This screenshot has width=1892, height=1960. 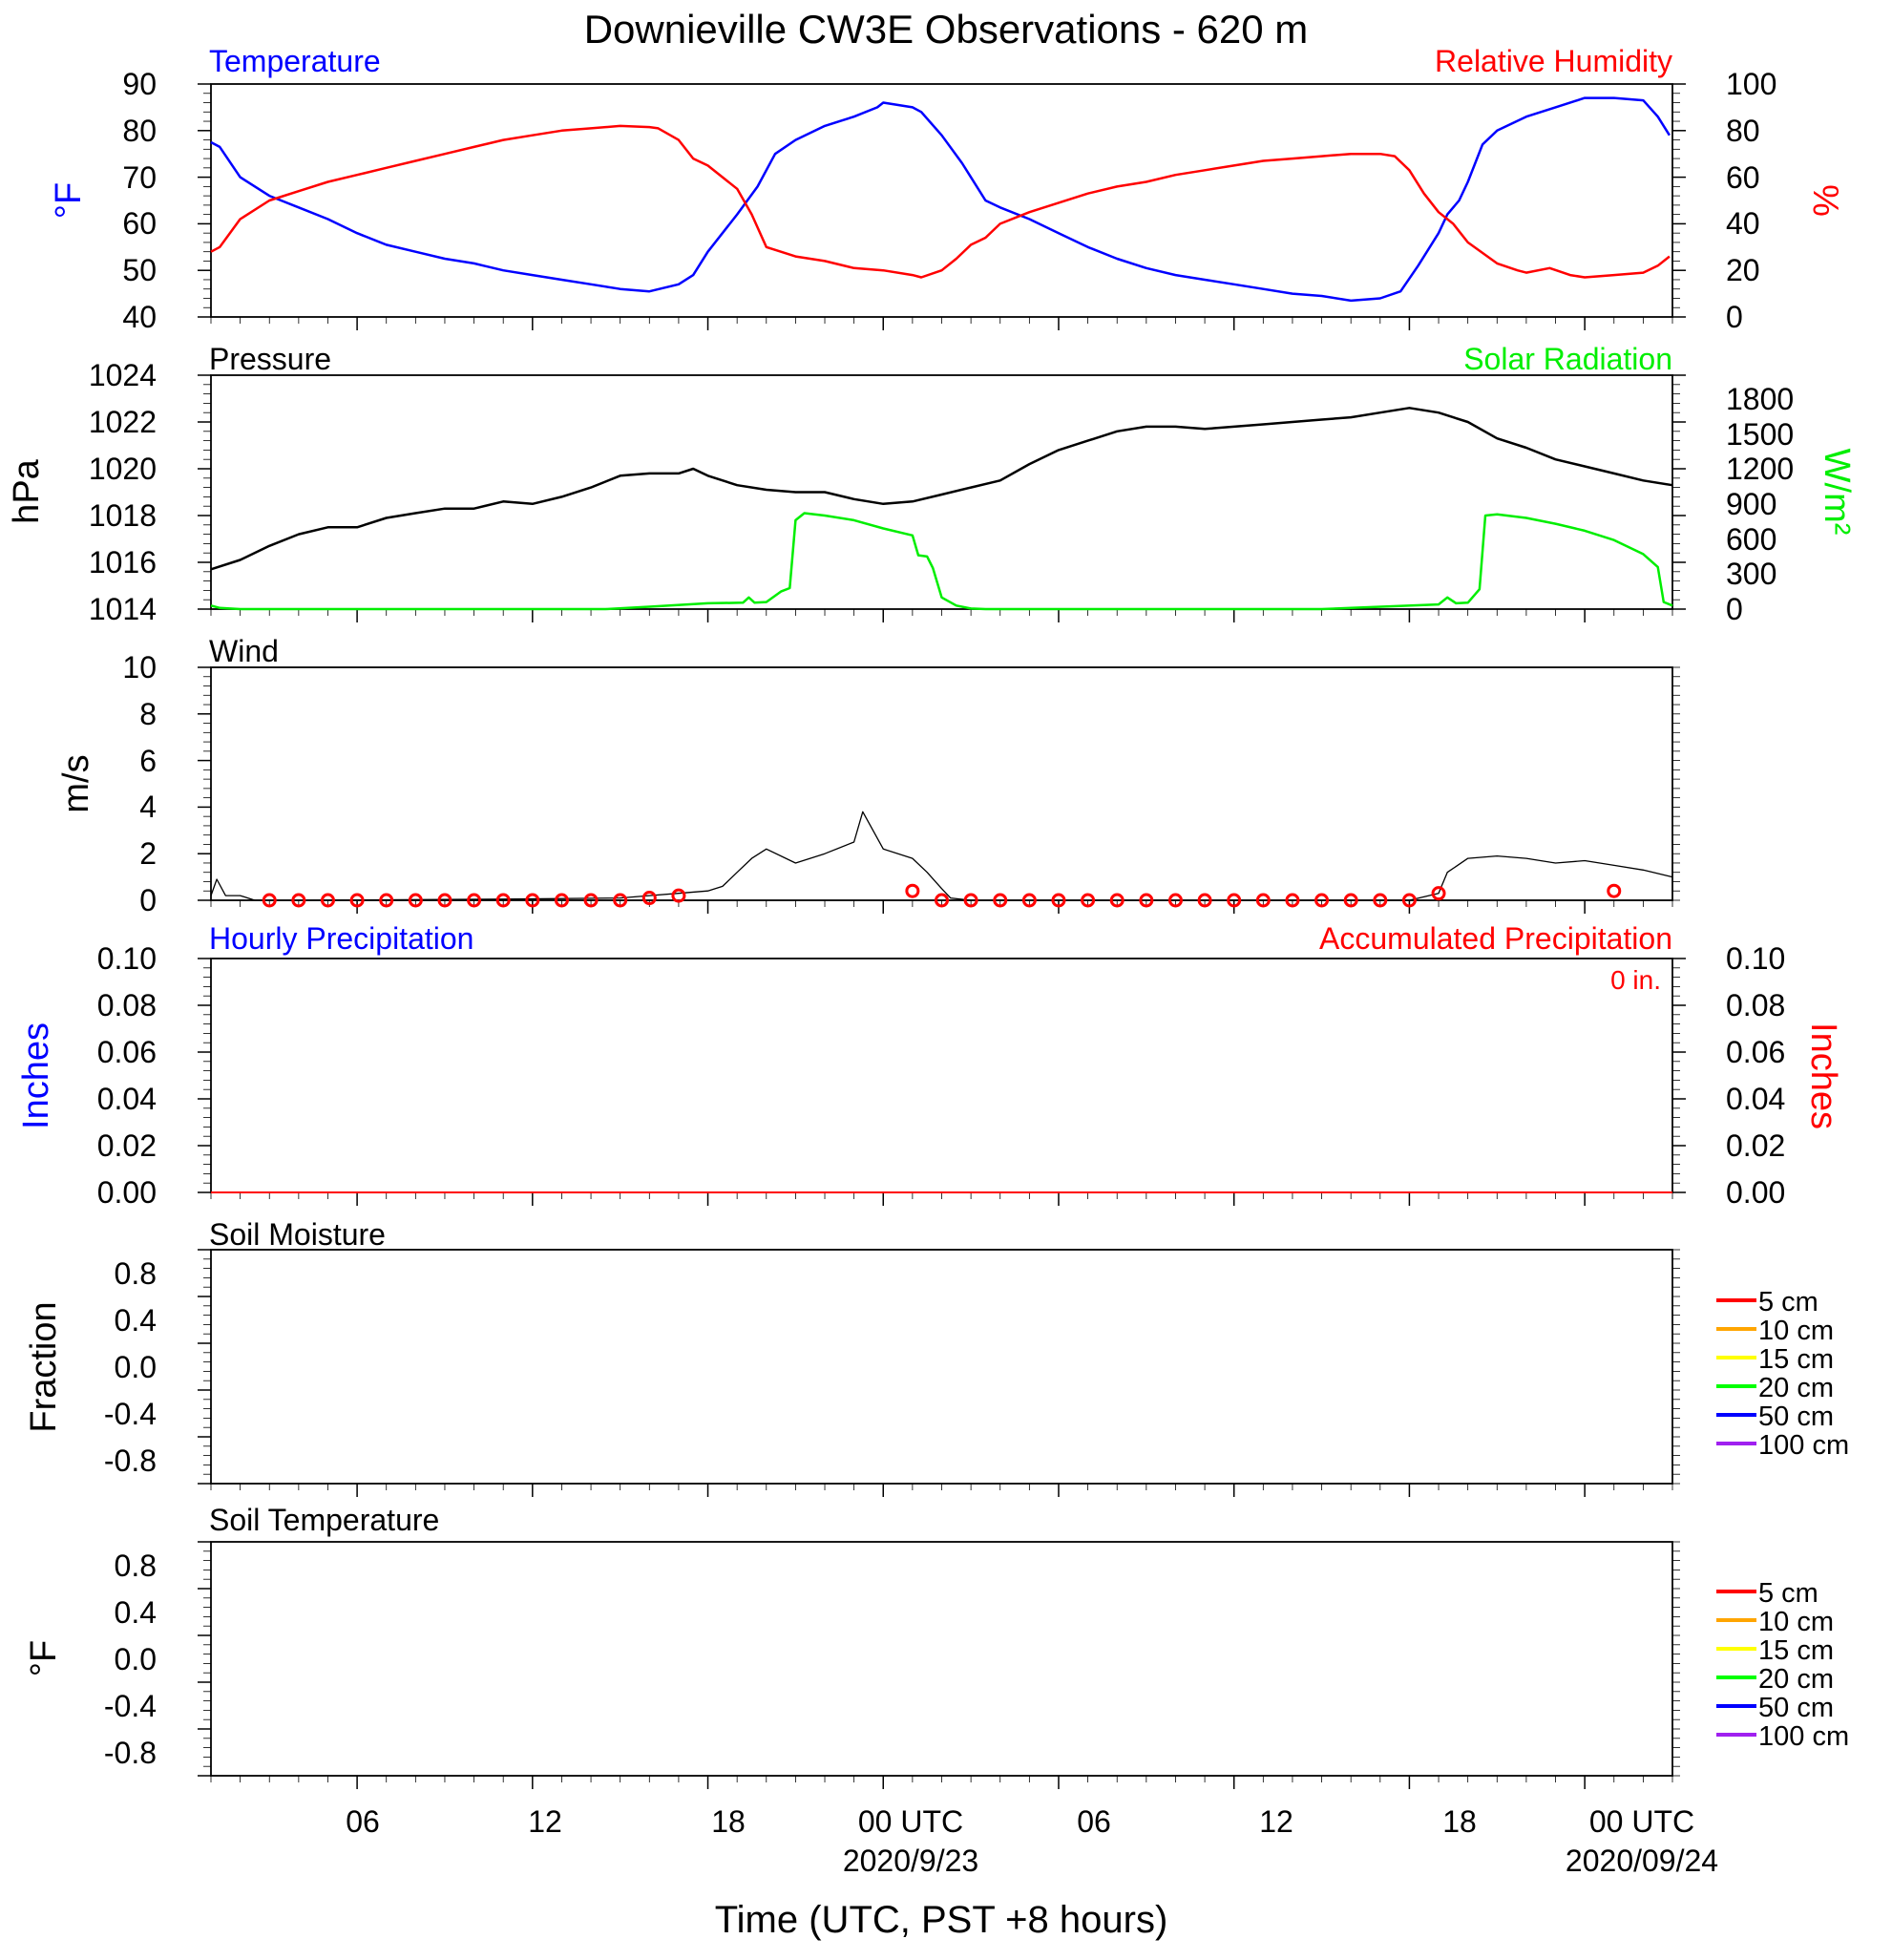 I want to click on soil-moisture-title: Soil Moisture, so click(x=297, y=1234).